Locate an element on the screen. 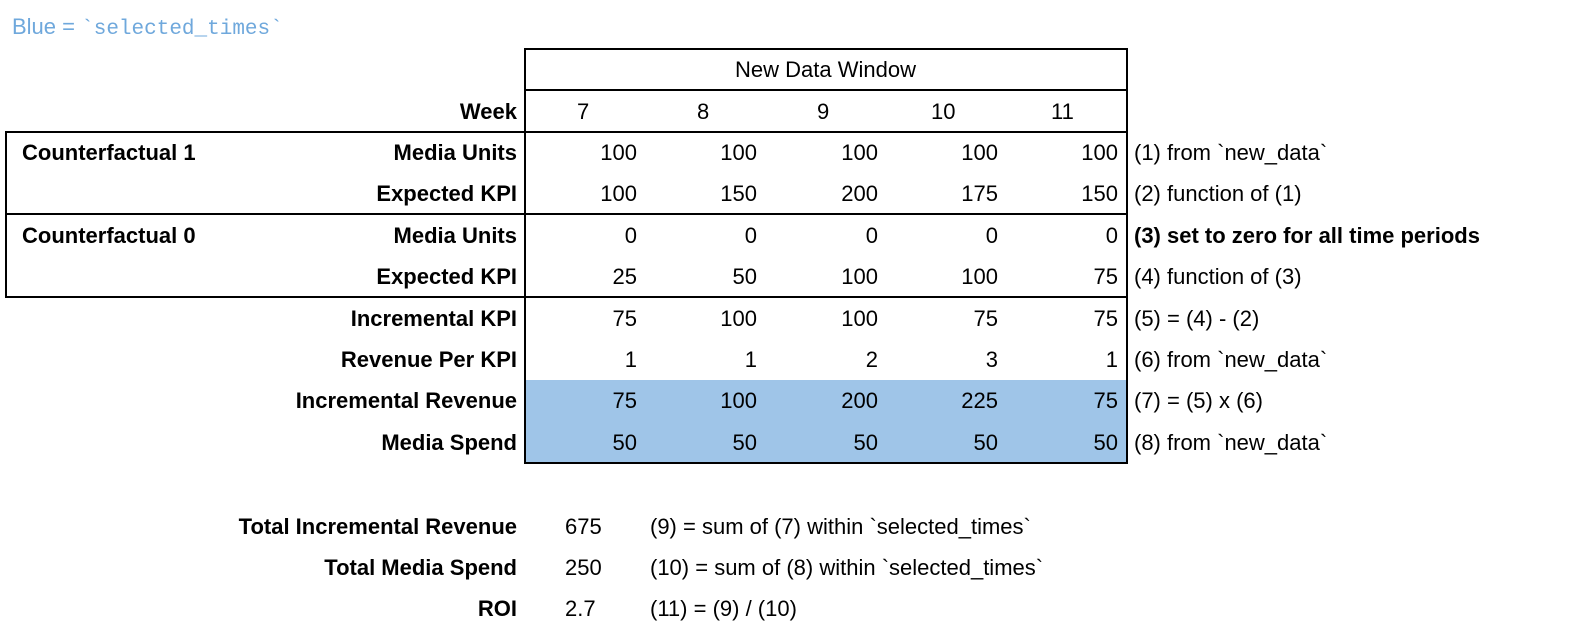 Image resolution: width=1588 pixels, height=642 pixels. table-row: Media Spend 50 50 50 50 50 (8) from `new_data` is located at coordinates (794, 442).